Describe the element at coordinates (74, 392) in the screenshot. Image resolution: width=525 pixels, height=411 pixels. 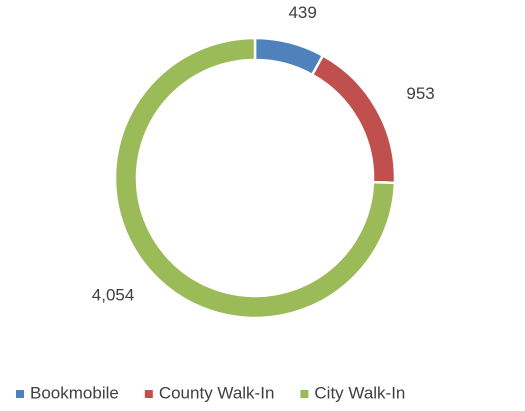
I see `legend-label: Bookmobile` at that location.